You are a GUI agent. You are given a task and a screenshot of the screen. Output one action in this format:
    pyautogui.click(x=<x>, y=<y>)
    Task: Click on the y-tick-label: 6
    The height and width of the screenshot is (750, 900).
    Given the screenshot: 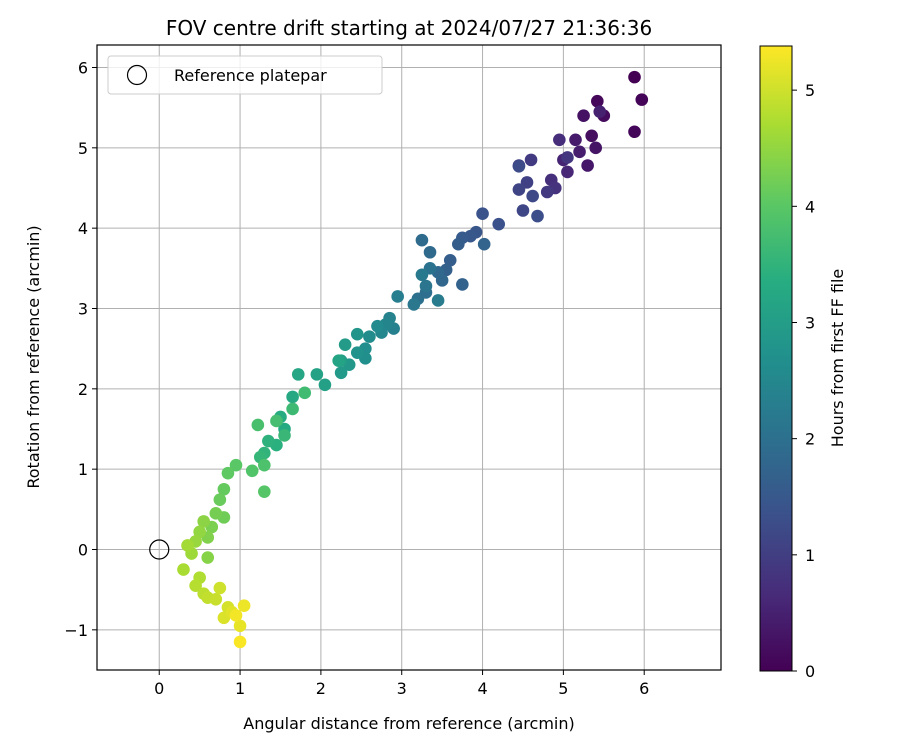 What is the action you would take?
    pyautogui.click(x=83, y=67)
    